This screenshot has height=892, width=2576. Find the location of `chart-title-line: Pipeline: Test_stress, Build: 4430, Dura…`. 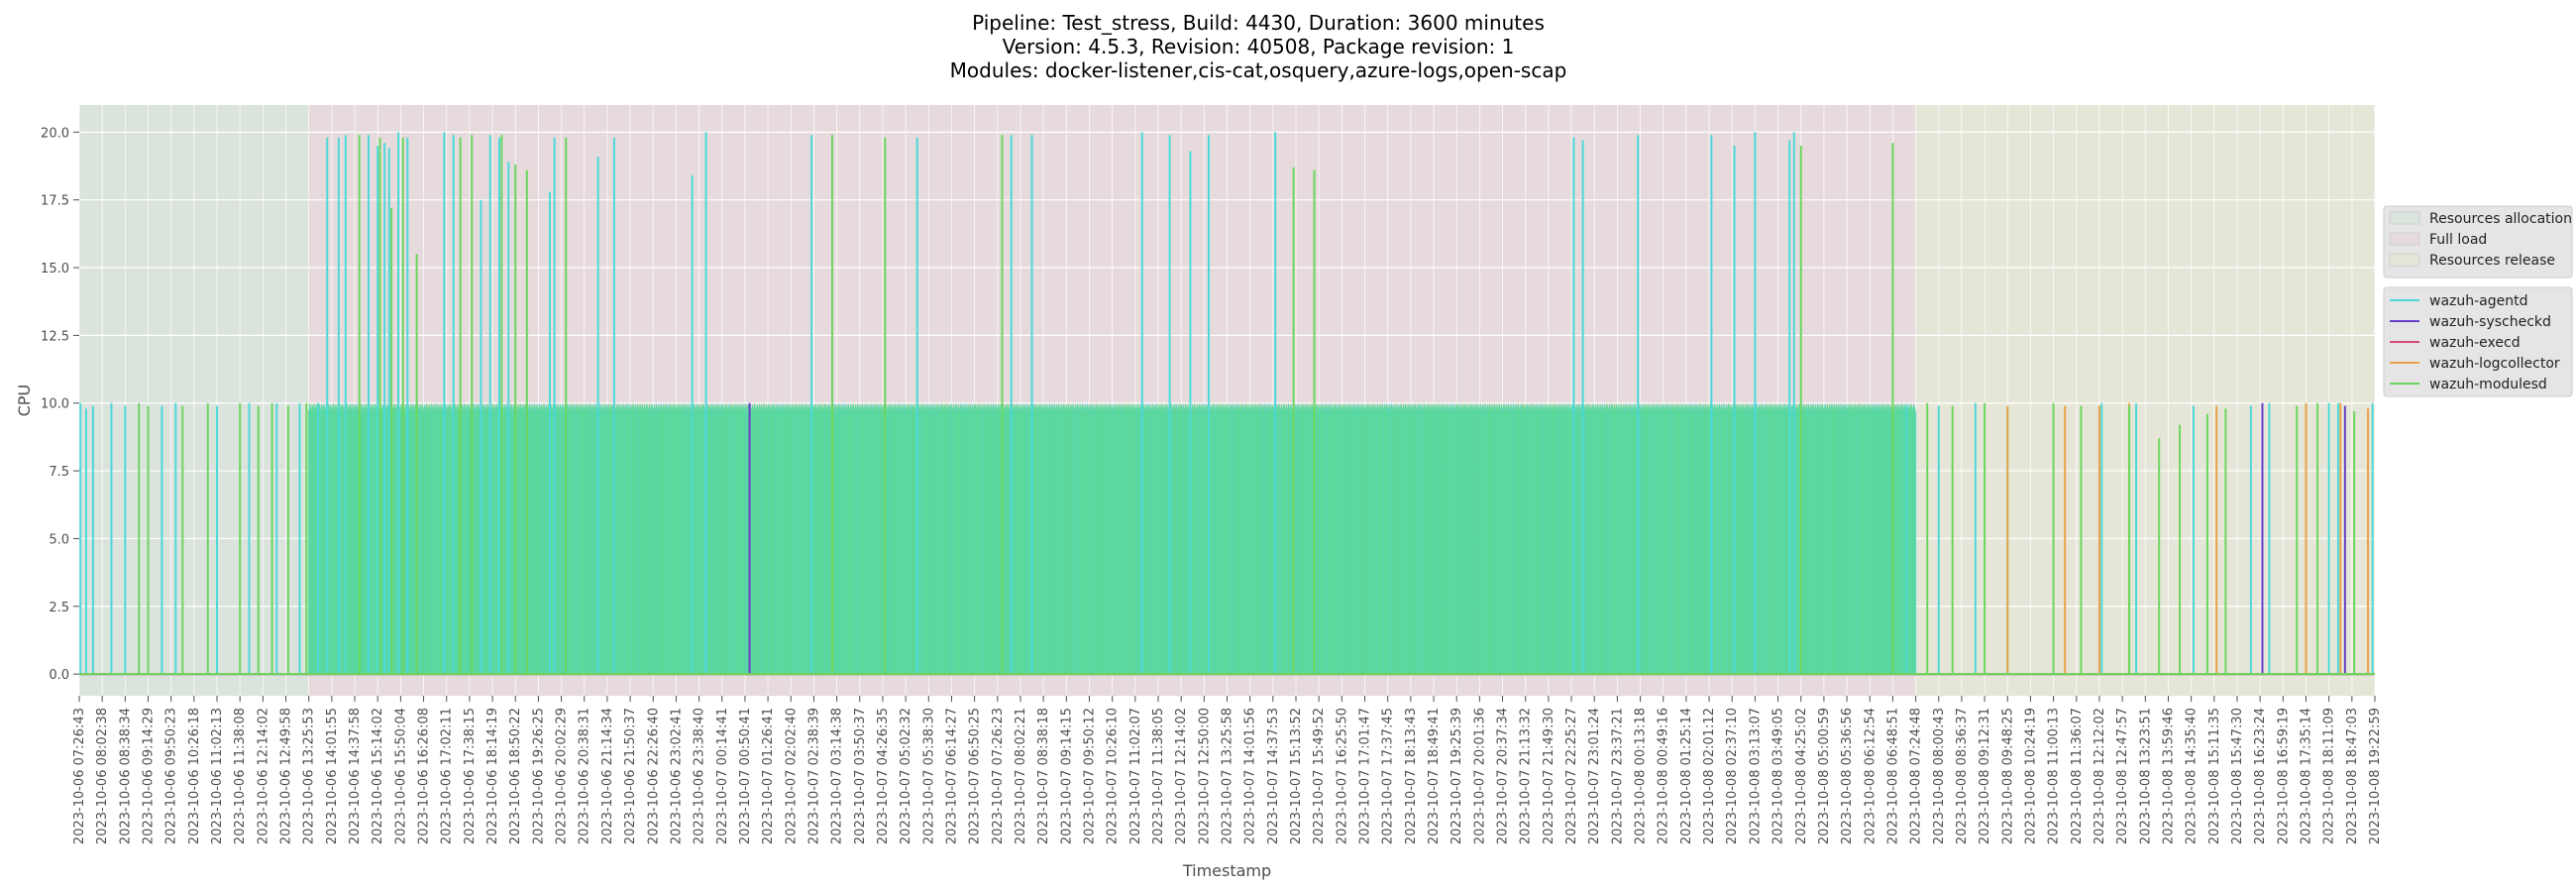

chart-title-line: Pipeline: Test_stress, Build: 4430, Dura… is located at coordinates (1259, 23).